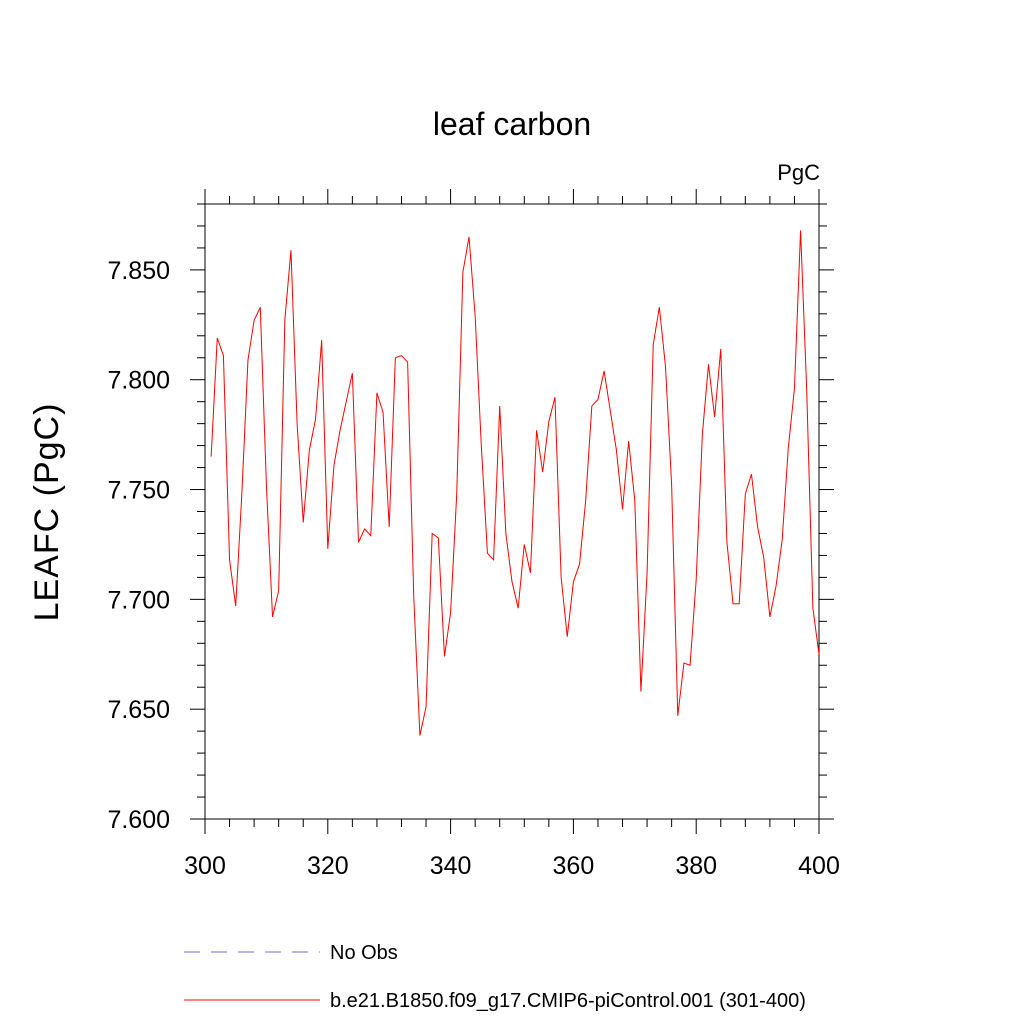 Image resolution: width=1024 pixels, height=1024 pixels. I want to click on x-tick-label: 380, so click(696, 866).